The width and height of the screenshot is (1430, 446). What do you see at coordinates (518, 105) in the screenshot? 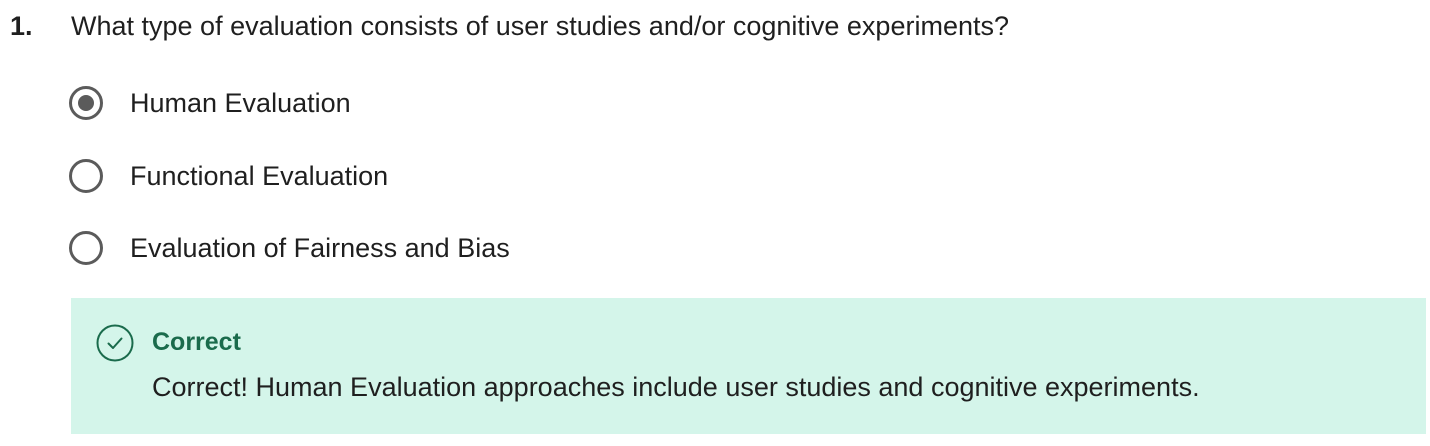
I see `option-human-evaluation: Human Evaluation` at bounding box center [518, 105].